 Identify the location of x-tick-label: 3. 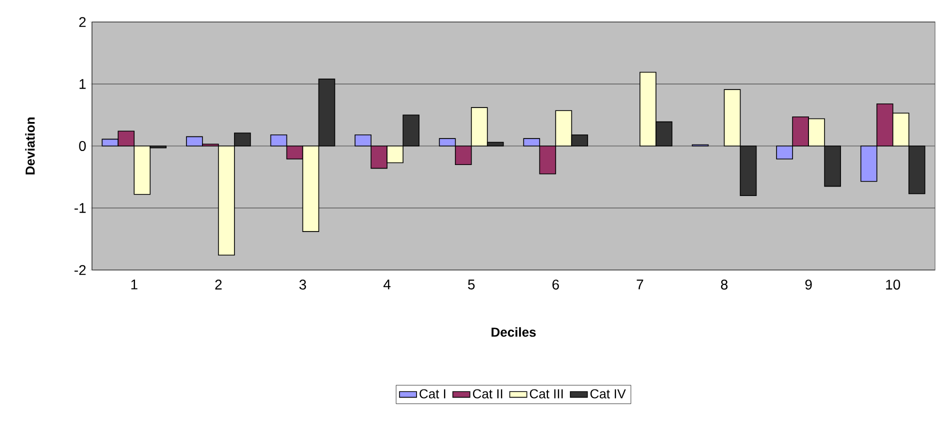
(302, 285).